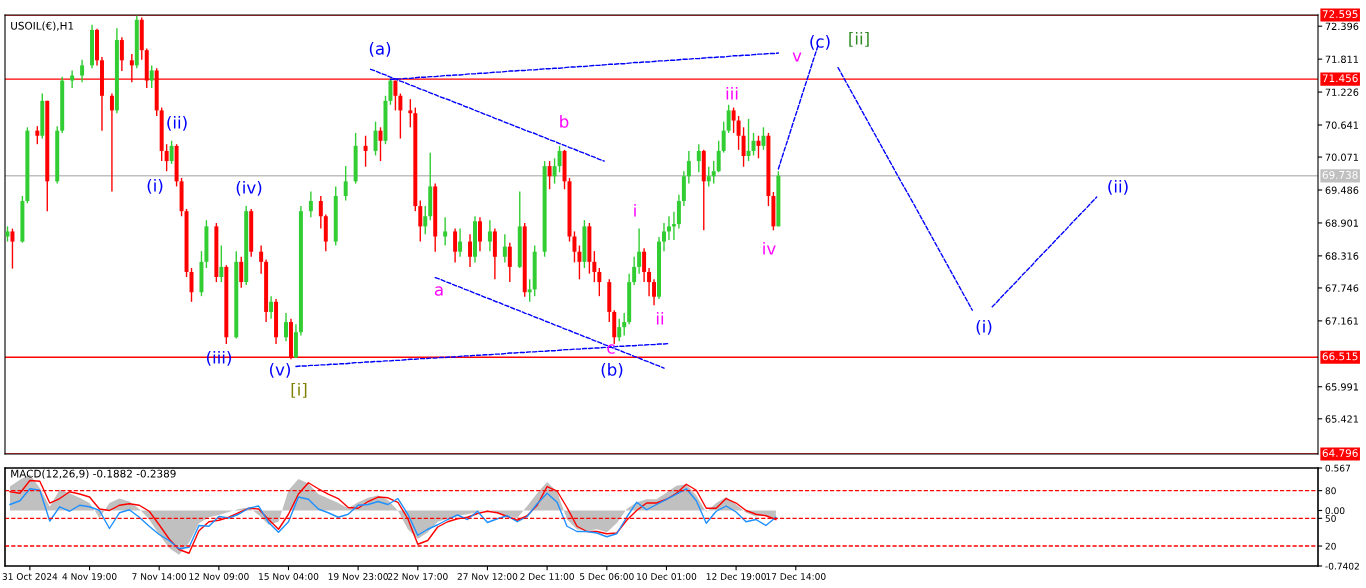 The width and height of the screenshot is (1366, 588). Describe the element at coordinates (289, 576) in the screenshot. I see `x-tick-label: 15 Nov 04:00` at that location.